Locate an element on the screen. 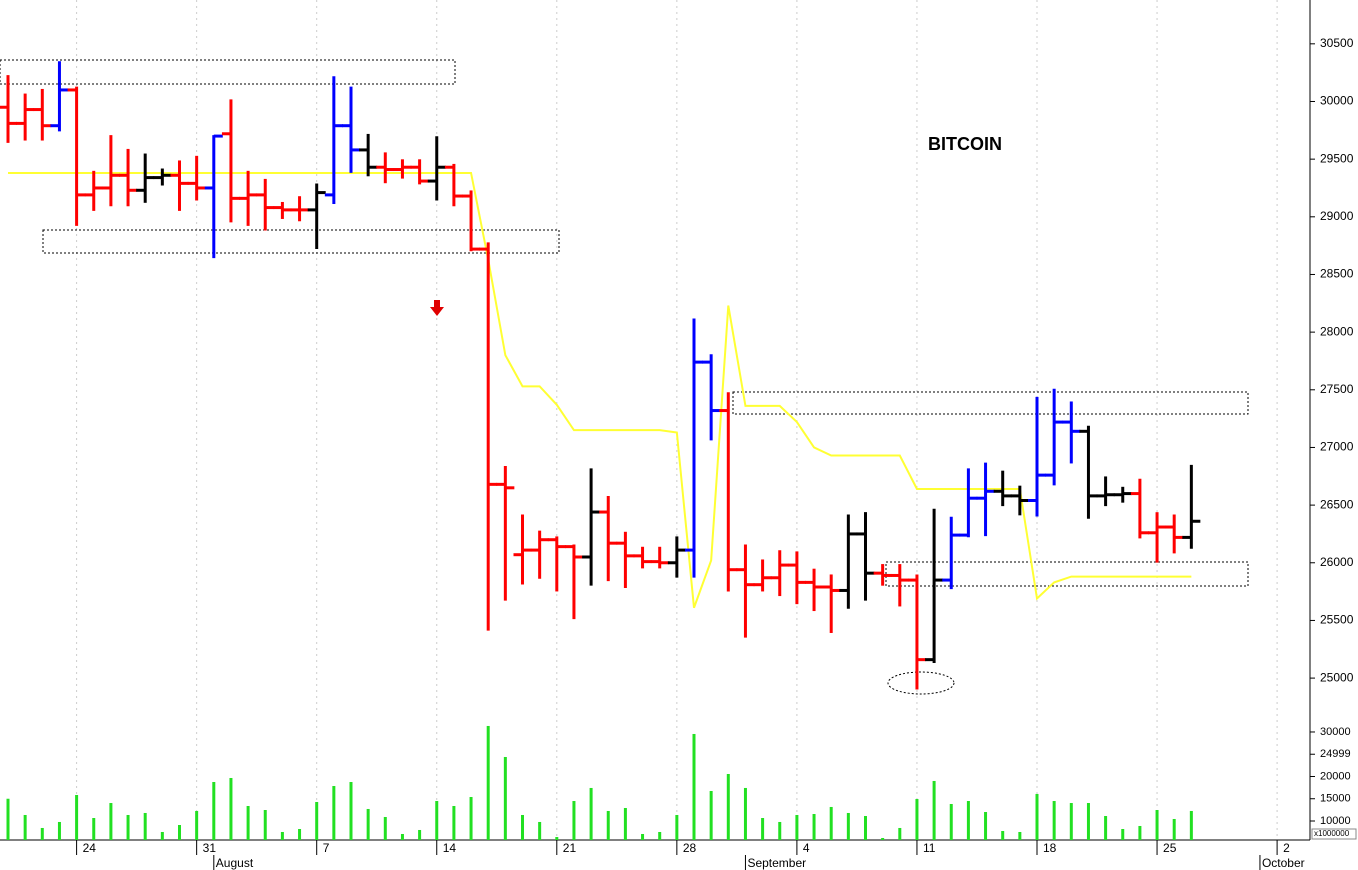 The image size is (1358, 870). volume-tick-label: 15000 is located at coordinates (1335, 799).